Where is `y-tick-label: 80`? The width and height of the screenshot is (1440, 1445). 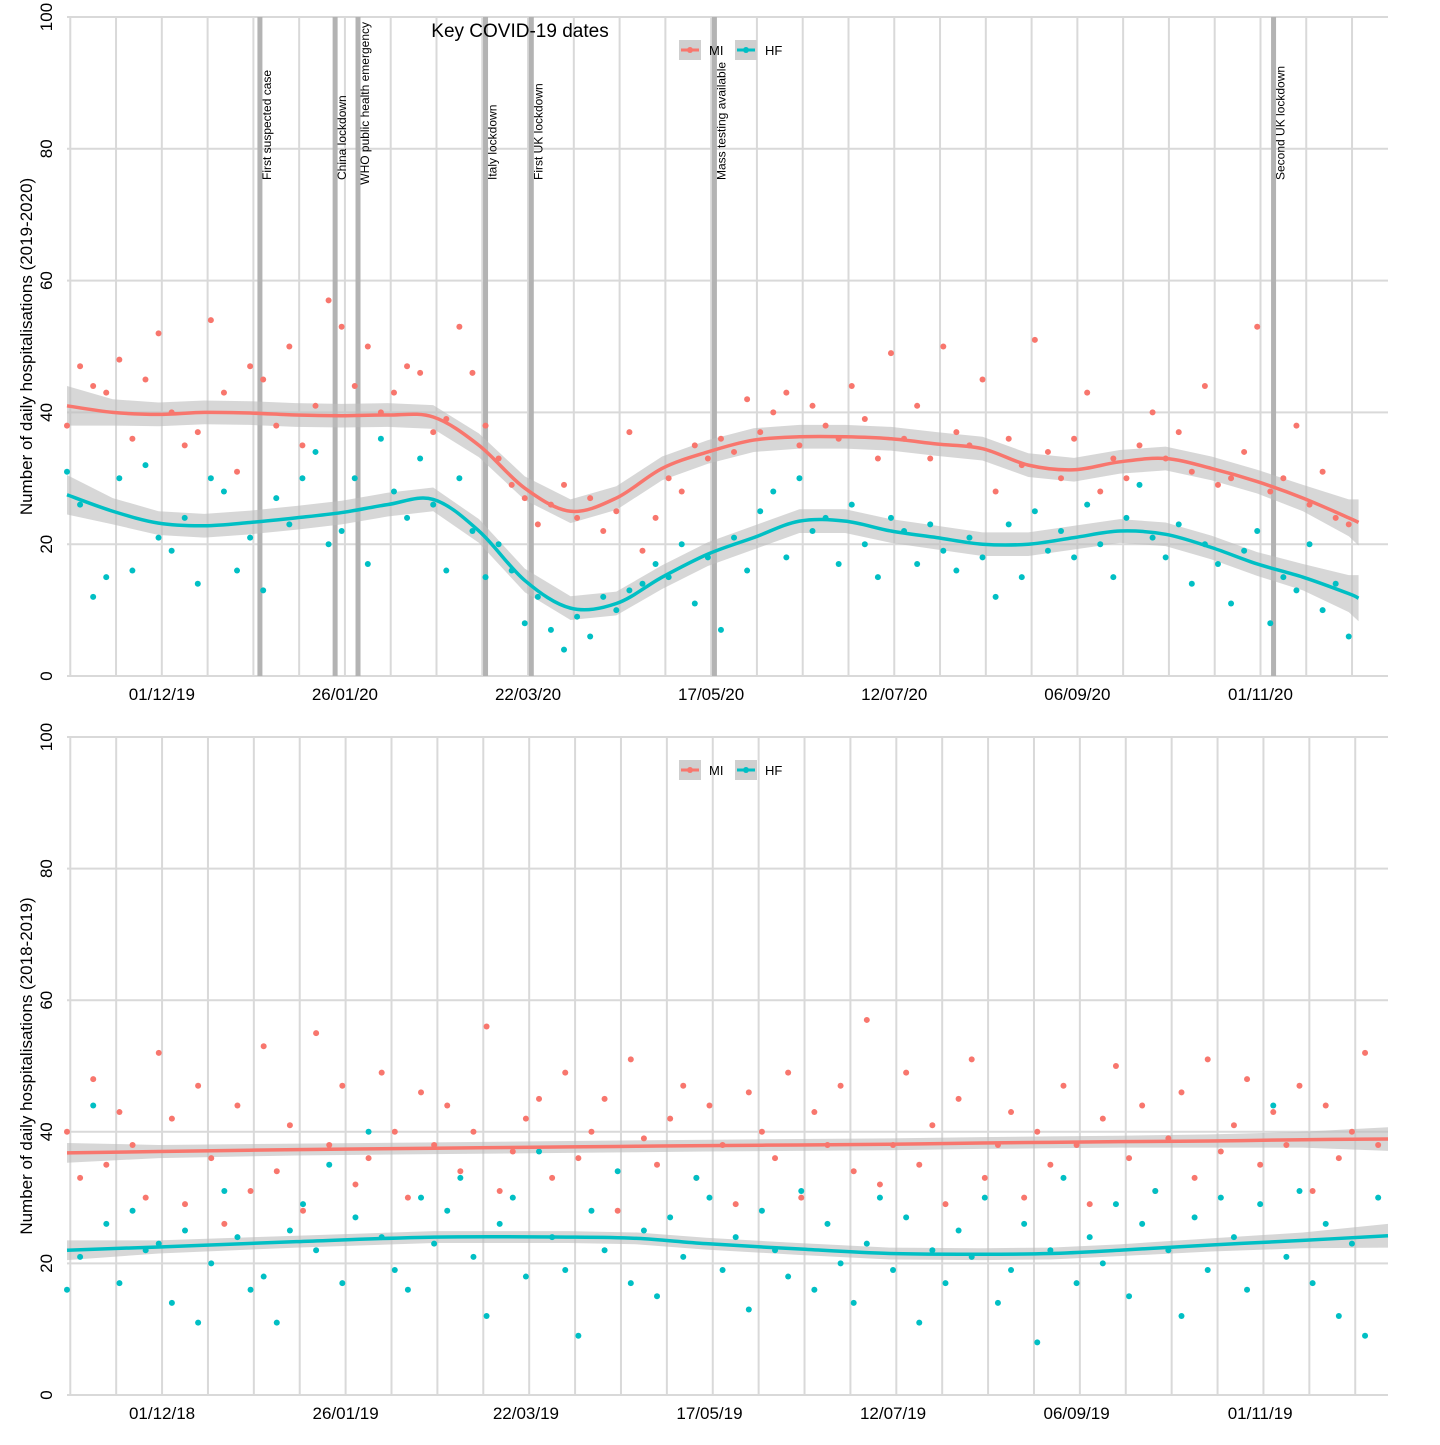 y-tick-label: 80 is located at coordinates (46, 148).